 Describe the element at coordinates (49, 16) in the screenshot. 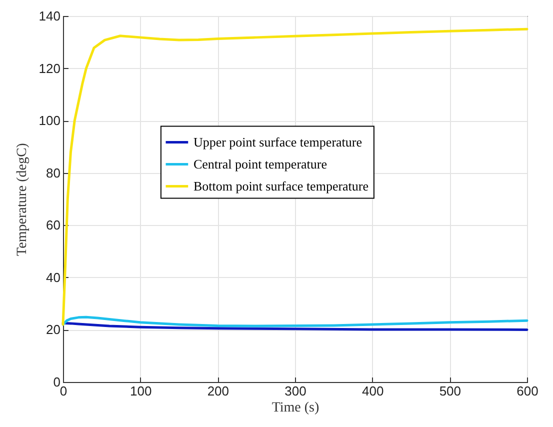

I see `y-tick-label: 140` at that location.